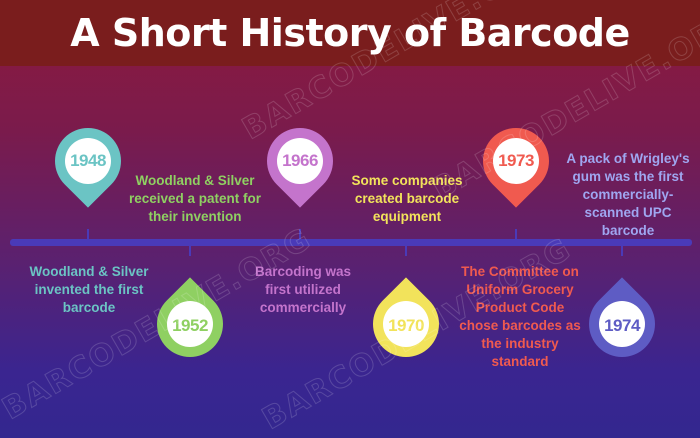 The image size is (700, 438). What do you see at coordinates (351, 242) in the screenshot?
I see `timeline-line` at bounding box center [351, 242].